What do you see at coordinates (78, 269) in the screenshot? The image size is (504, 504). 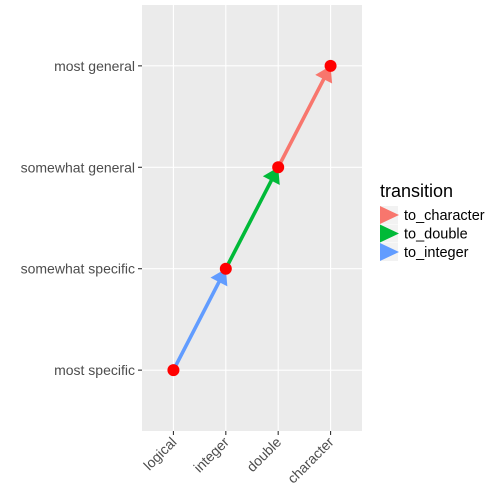 I see `y-tick-label-somewhat-specific: somewhat specific` at bounding box center [78, 269].